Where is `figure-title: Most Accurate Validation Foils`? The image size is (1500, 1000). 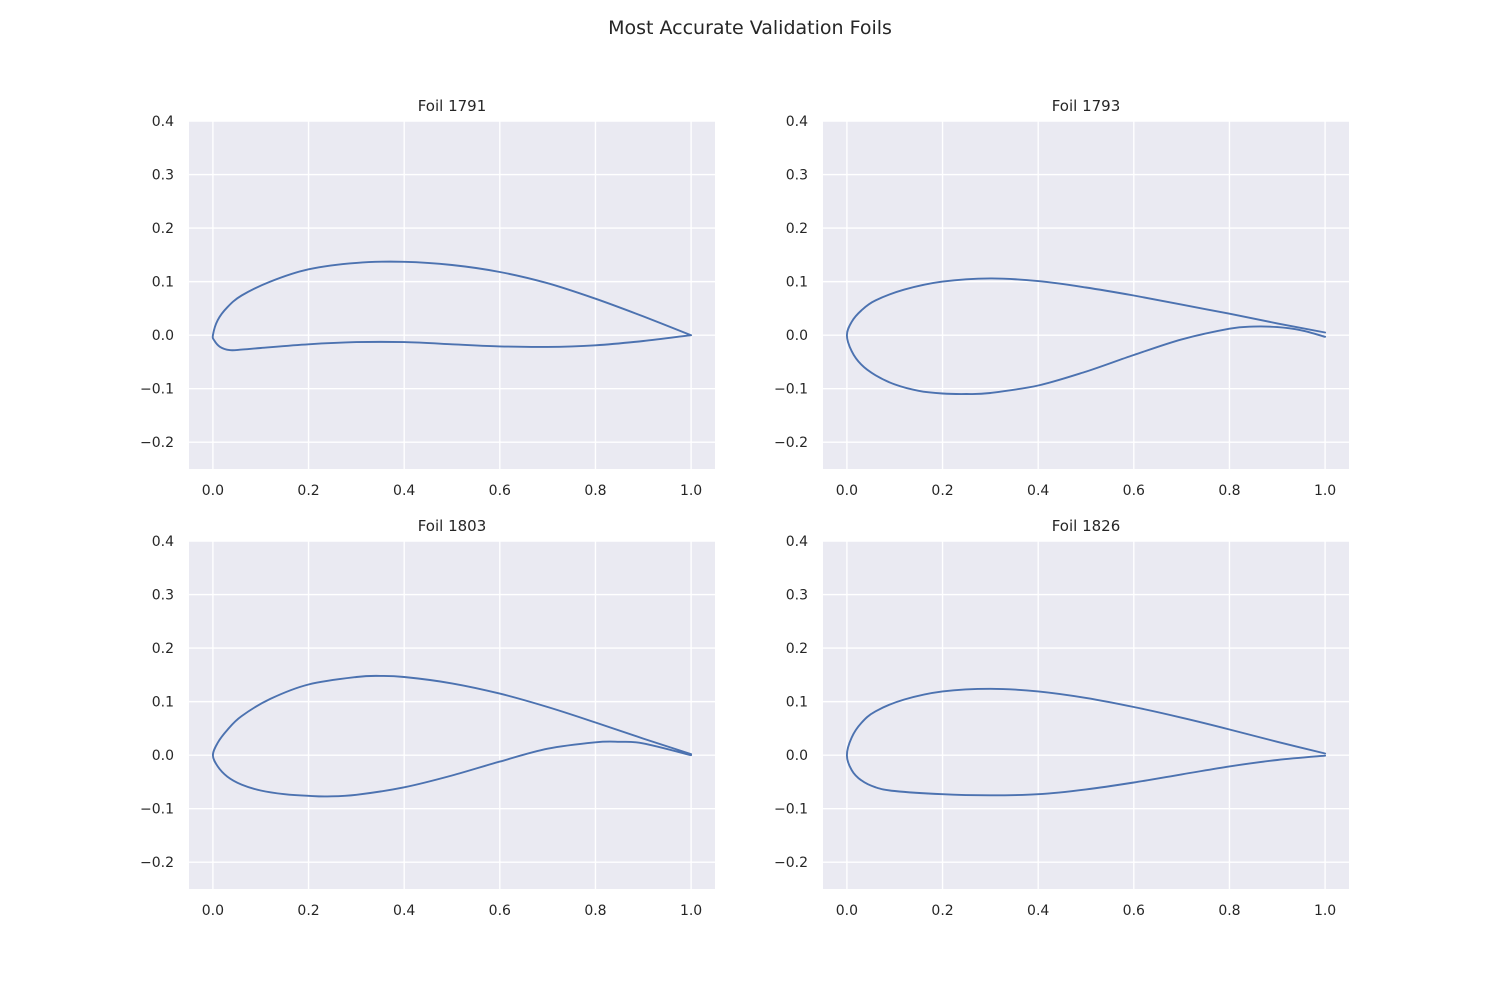
figure-title: Most Accurate Validation Foils is located at coordinates (750, 28).